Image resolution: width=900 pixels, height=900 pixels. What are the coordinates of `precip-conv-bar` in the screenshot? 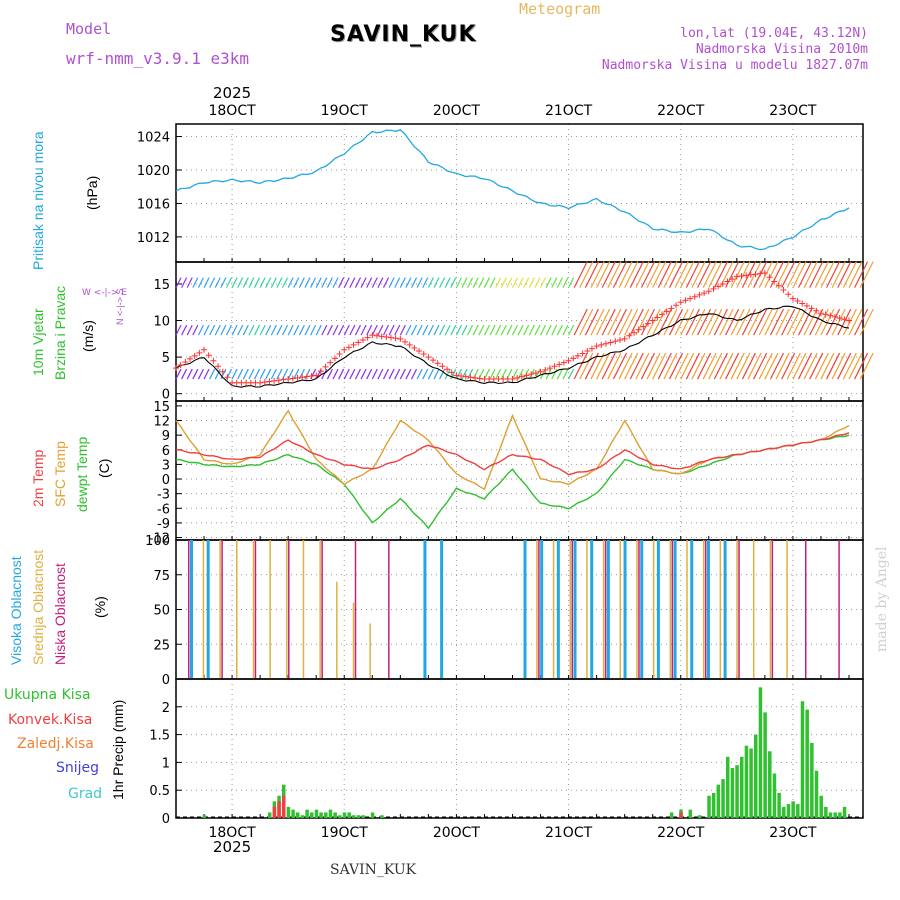 It's located at (274, 812).